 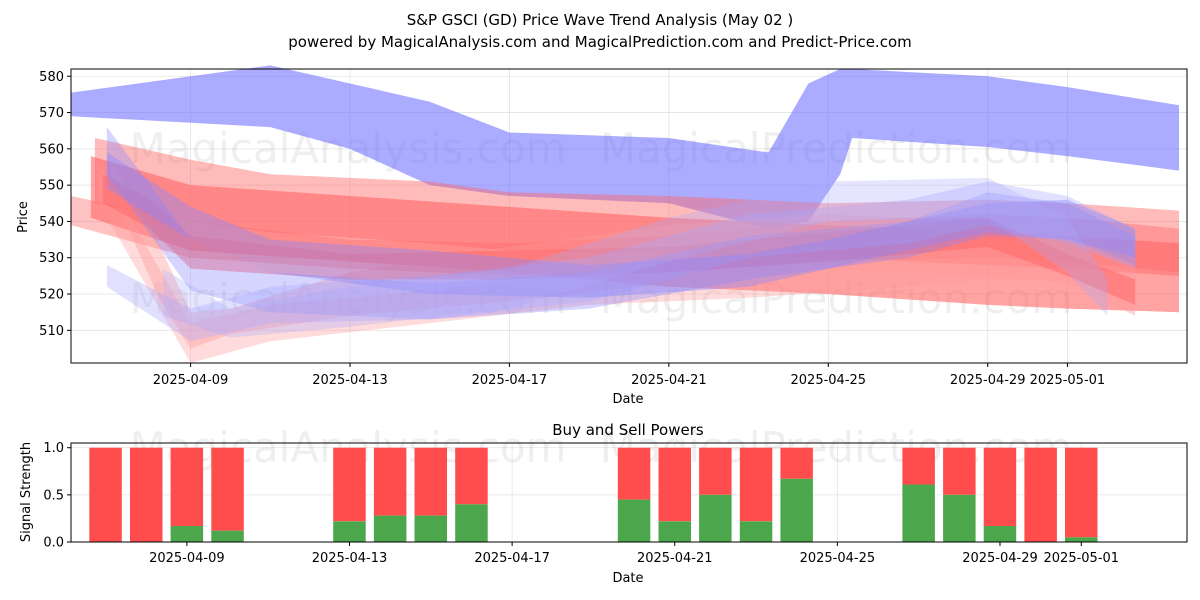 What do you see at coordinates (512, 558) in the screenshot?
I see `bottom-x-tick-label: 2025-04-17` at bounding box center [512, 558].